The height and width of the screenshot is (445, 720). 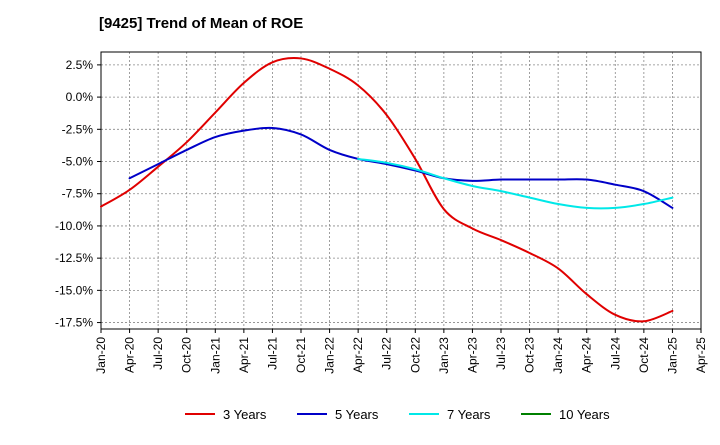 I want to click on x-tick-label: Oct-23, so click(x=530, y=355).